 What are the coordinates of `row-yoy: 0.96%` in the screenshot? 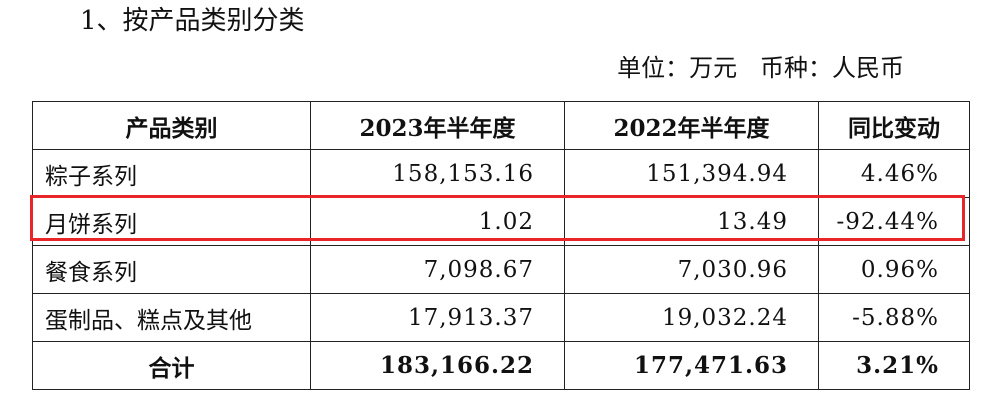 It's located at (894, 269).